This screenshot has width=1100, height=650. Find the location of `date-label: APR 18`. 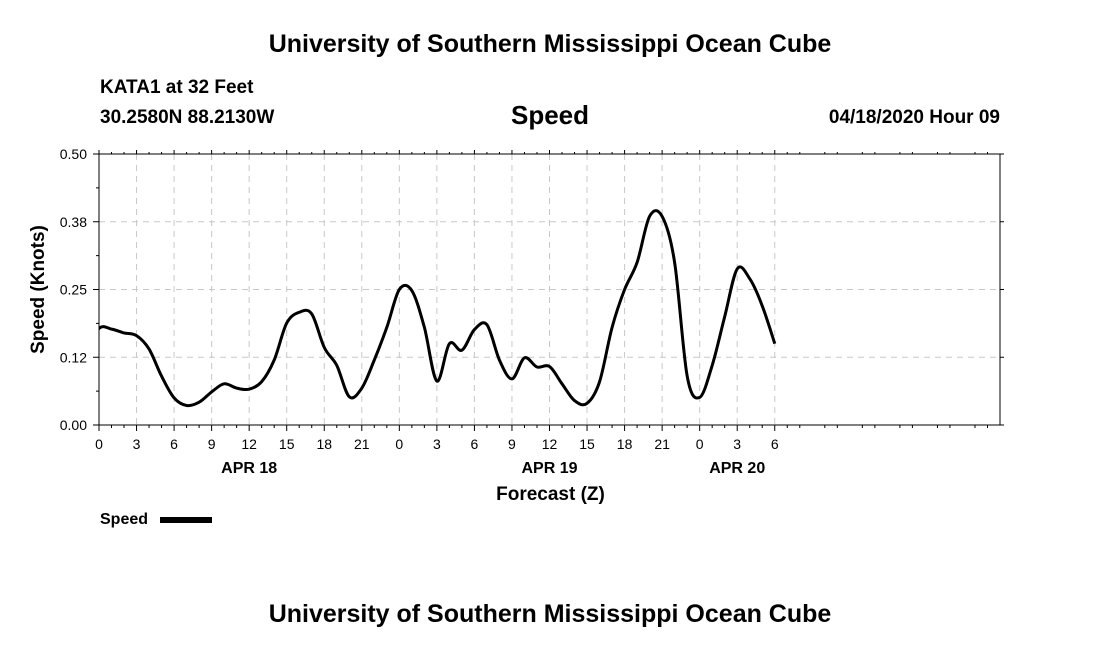

date-label: APR 18 is located at coordinates (249, 468).